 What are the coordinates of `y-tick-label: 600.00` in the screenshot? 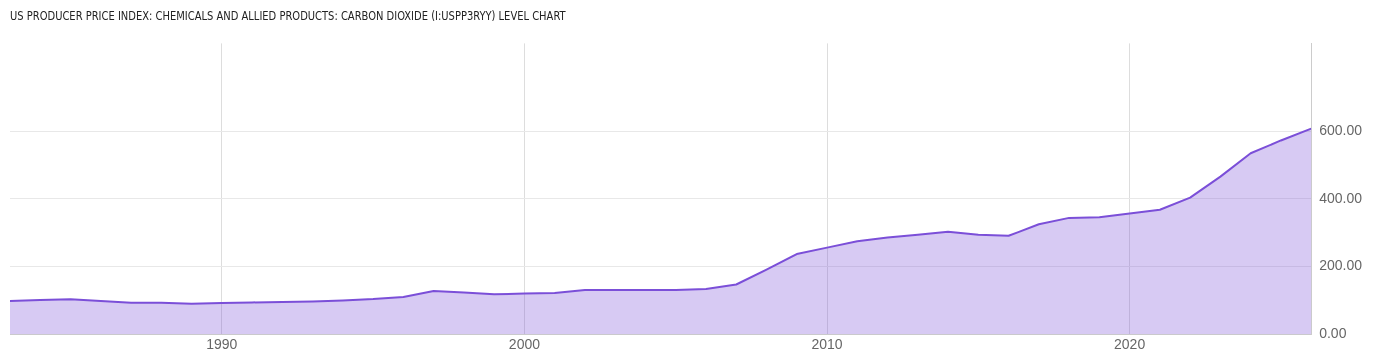 It's located at (1341, 130).